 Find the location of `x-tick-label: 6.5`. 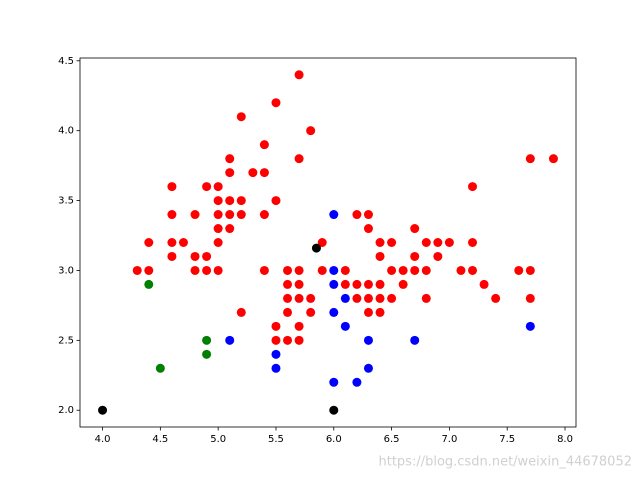

x-tick-label: 6.5 is located at coordinates (392, 439).